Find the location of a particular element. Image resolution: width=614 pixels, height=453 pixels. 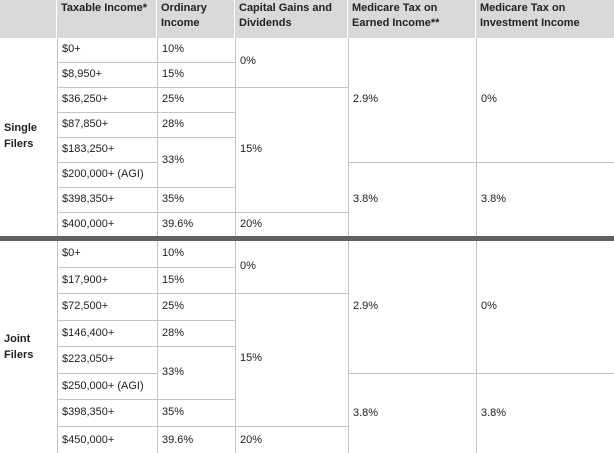

group-divider is located at coordinates (307, 238).